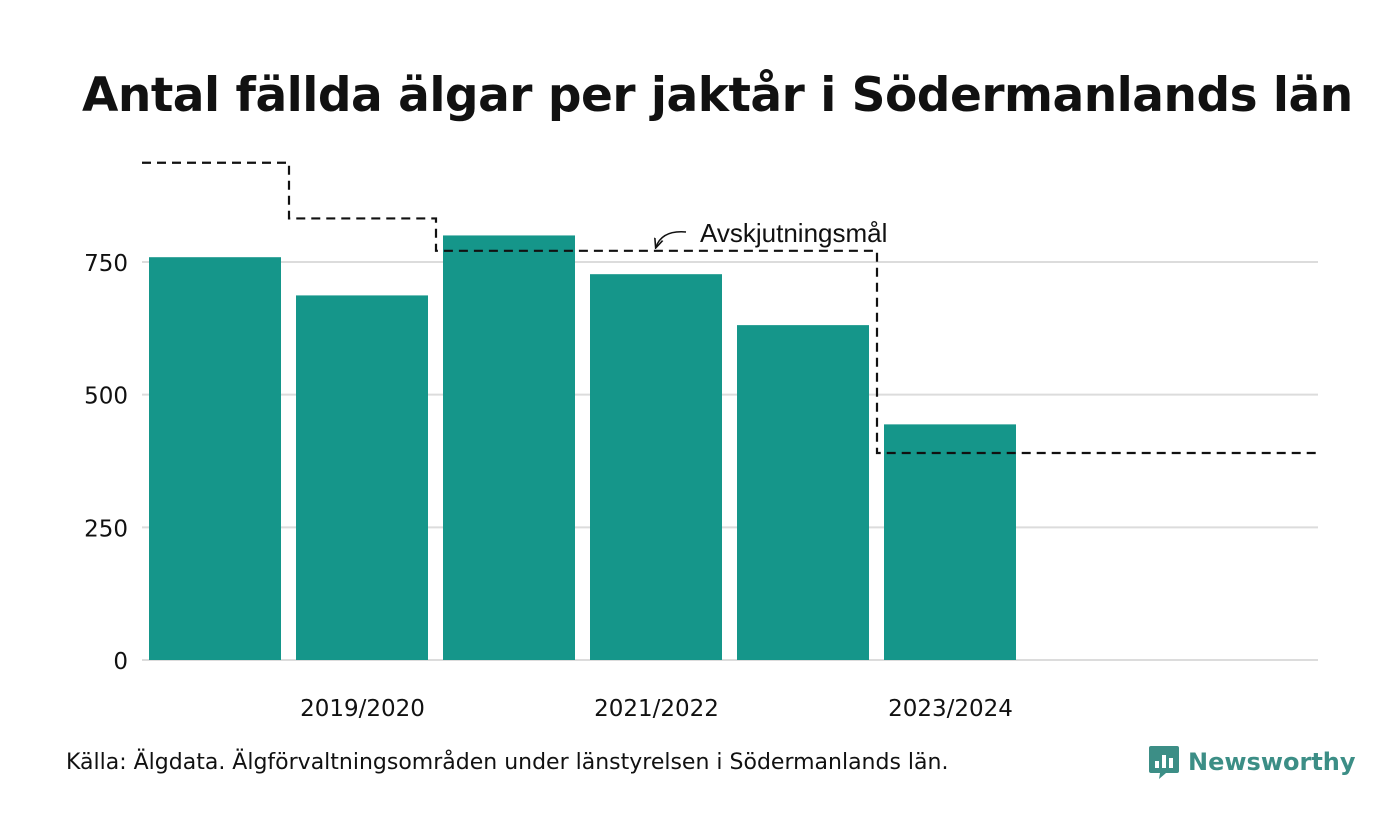 The height and width of the screenshot is (840, 1400). Describe the element at coordinates (106, 397) in the screenshot. I see `y-tick-label: 500` at that location.